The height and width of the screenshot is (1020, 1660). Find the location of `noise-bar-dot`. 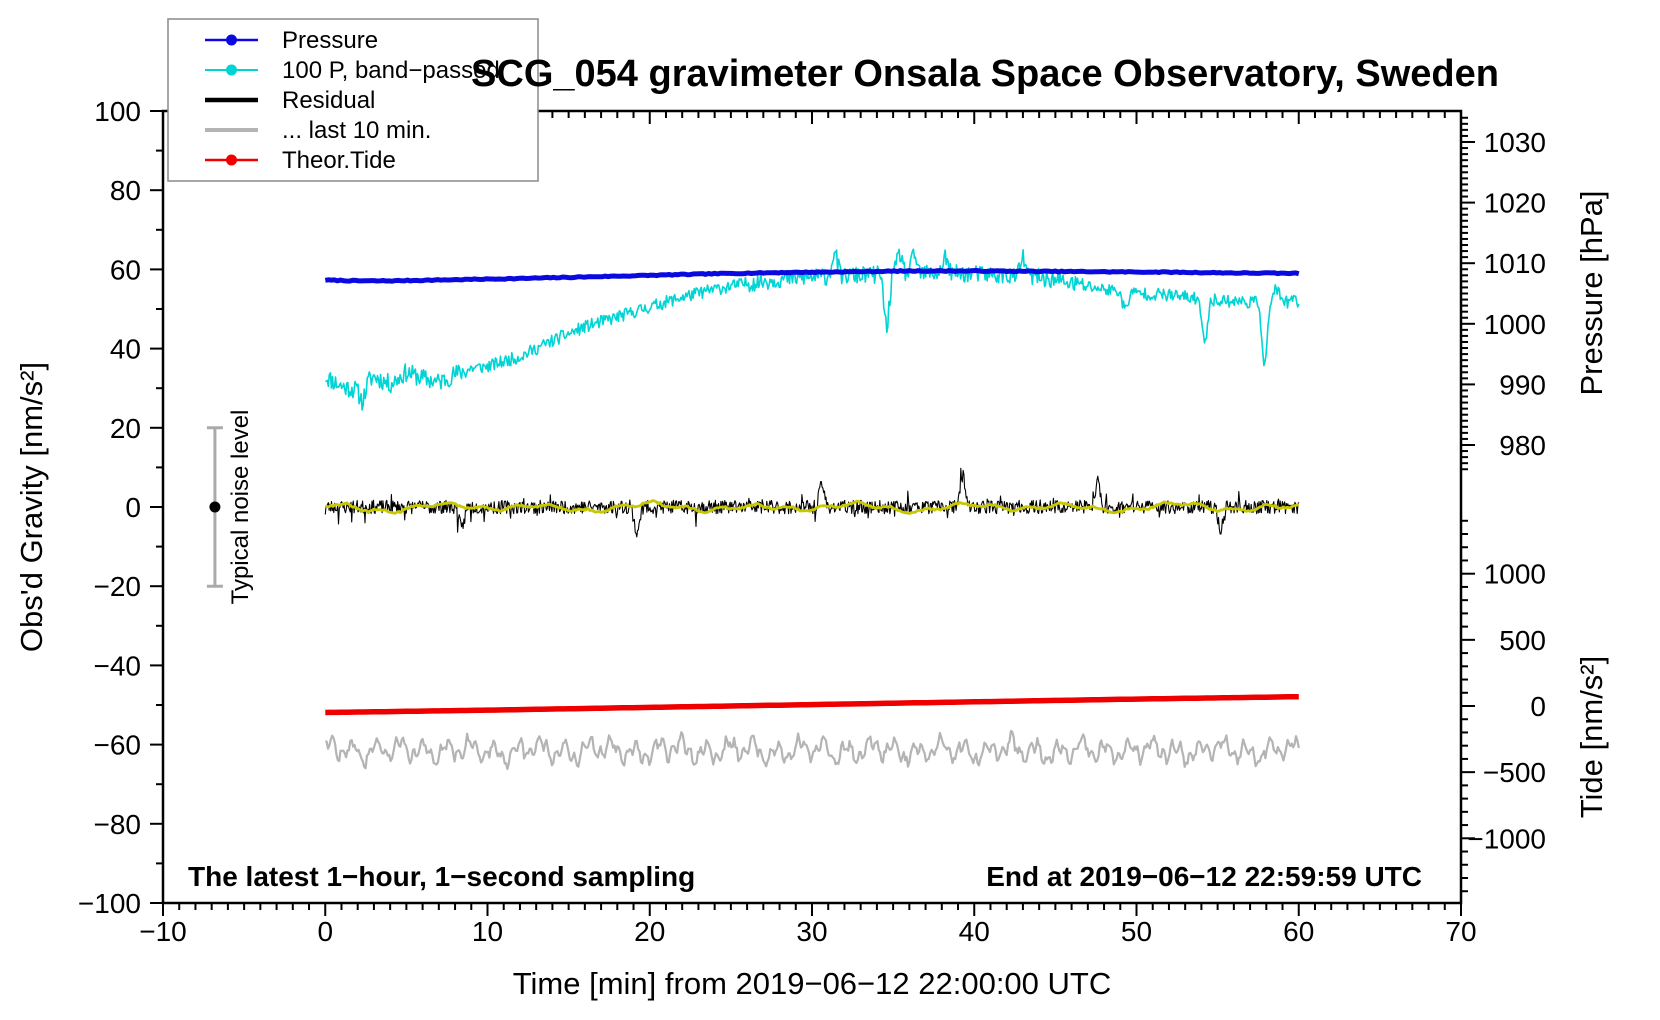

noise-bar-dot is located at coordinates (215, 507).